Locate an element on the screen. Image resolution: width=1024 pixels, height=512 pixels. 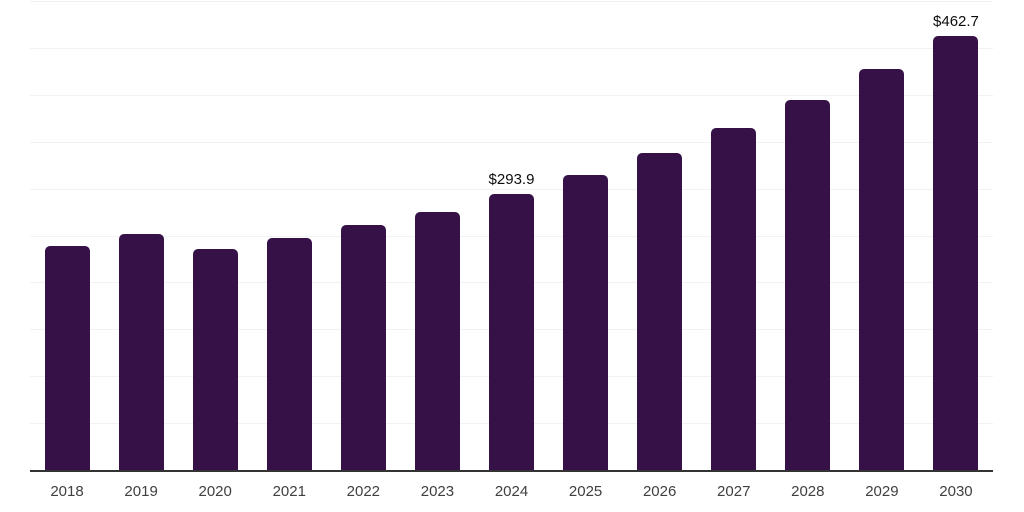
x-axis-label-2028: 2028 is located at coordinates (808, 491).